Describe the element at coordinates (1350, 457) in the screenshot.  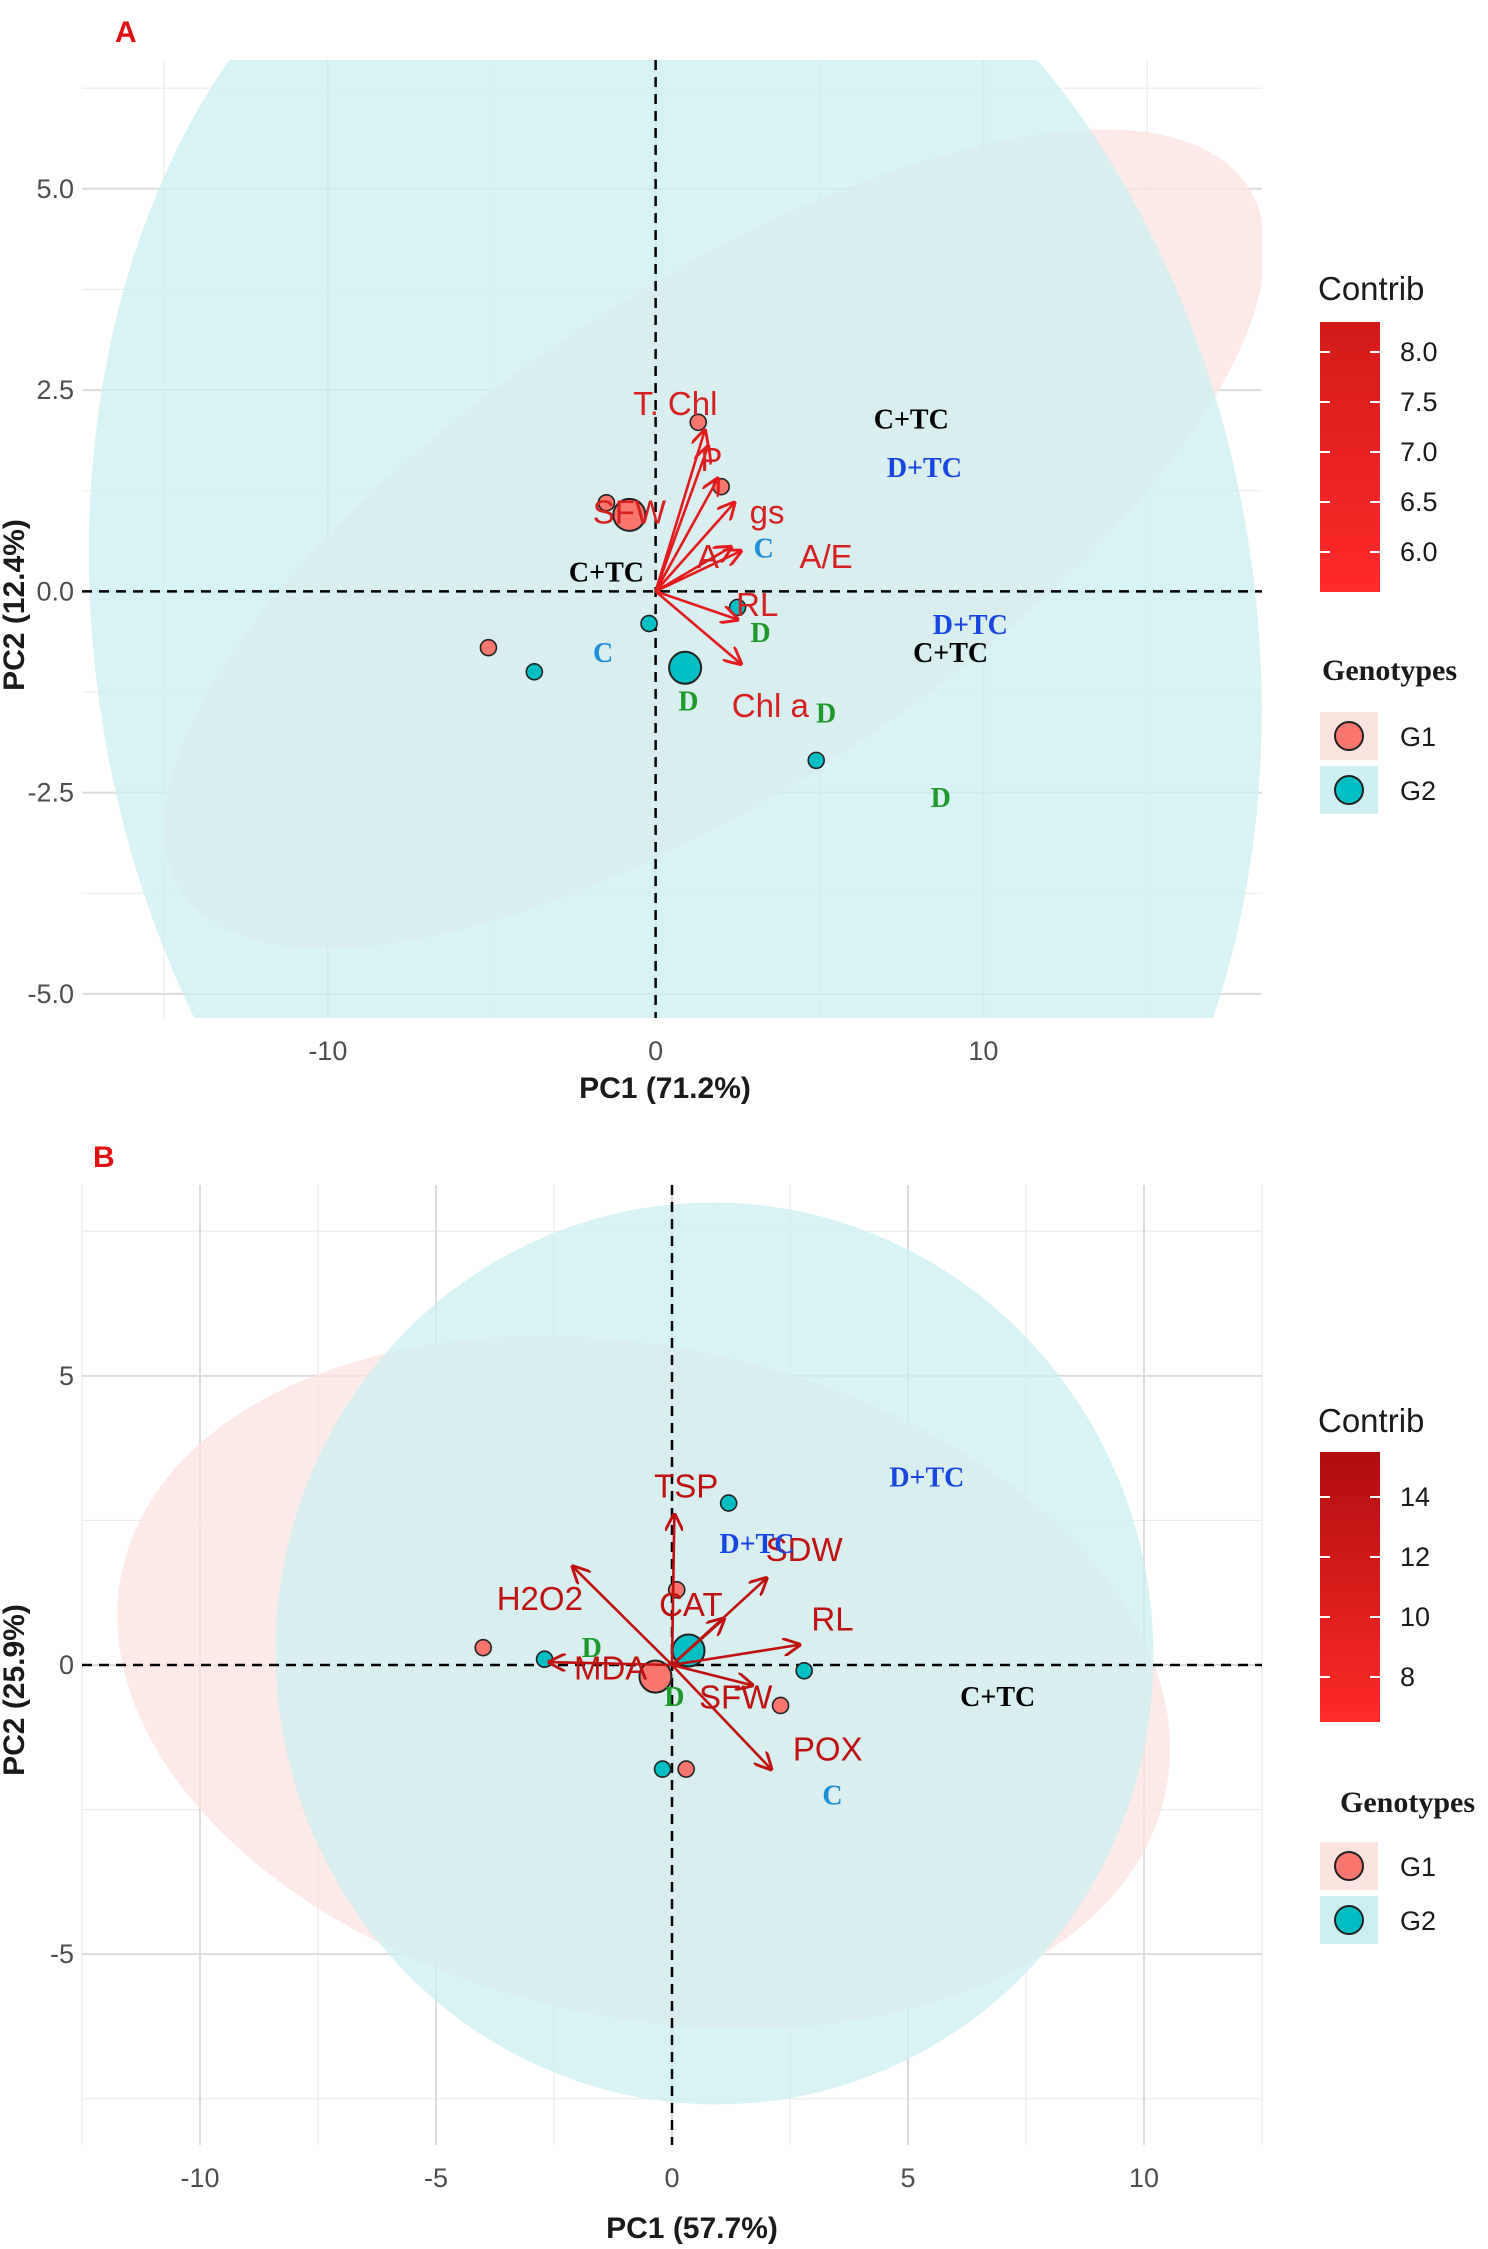
I see `panel-a-colorbar-fill` at that location.